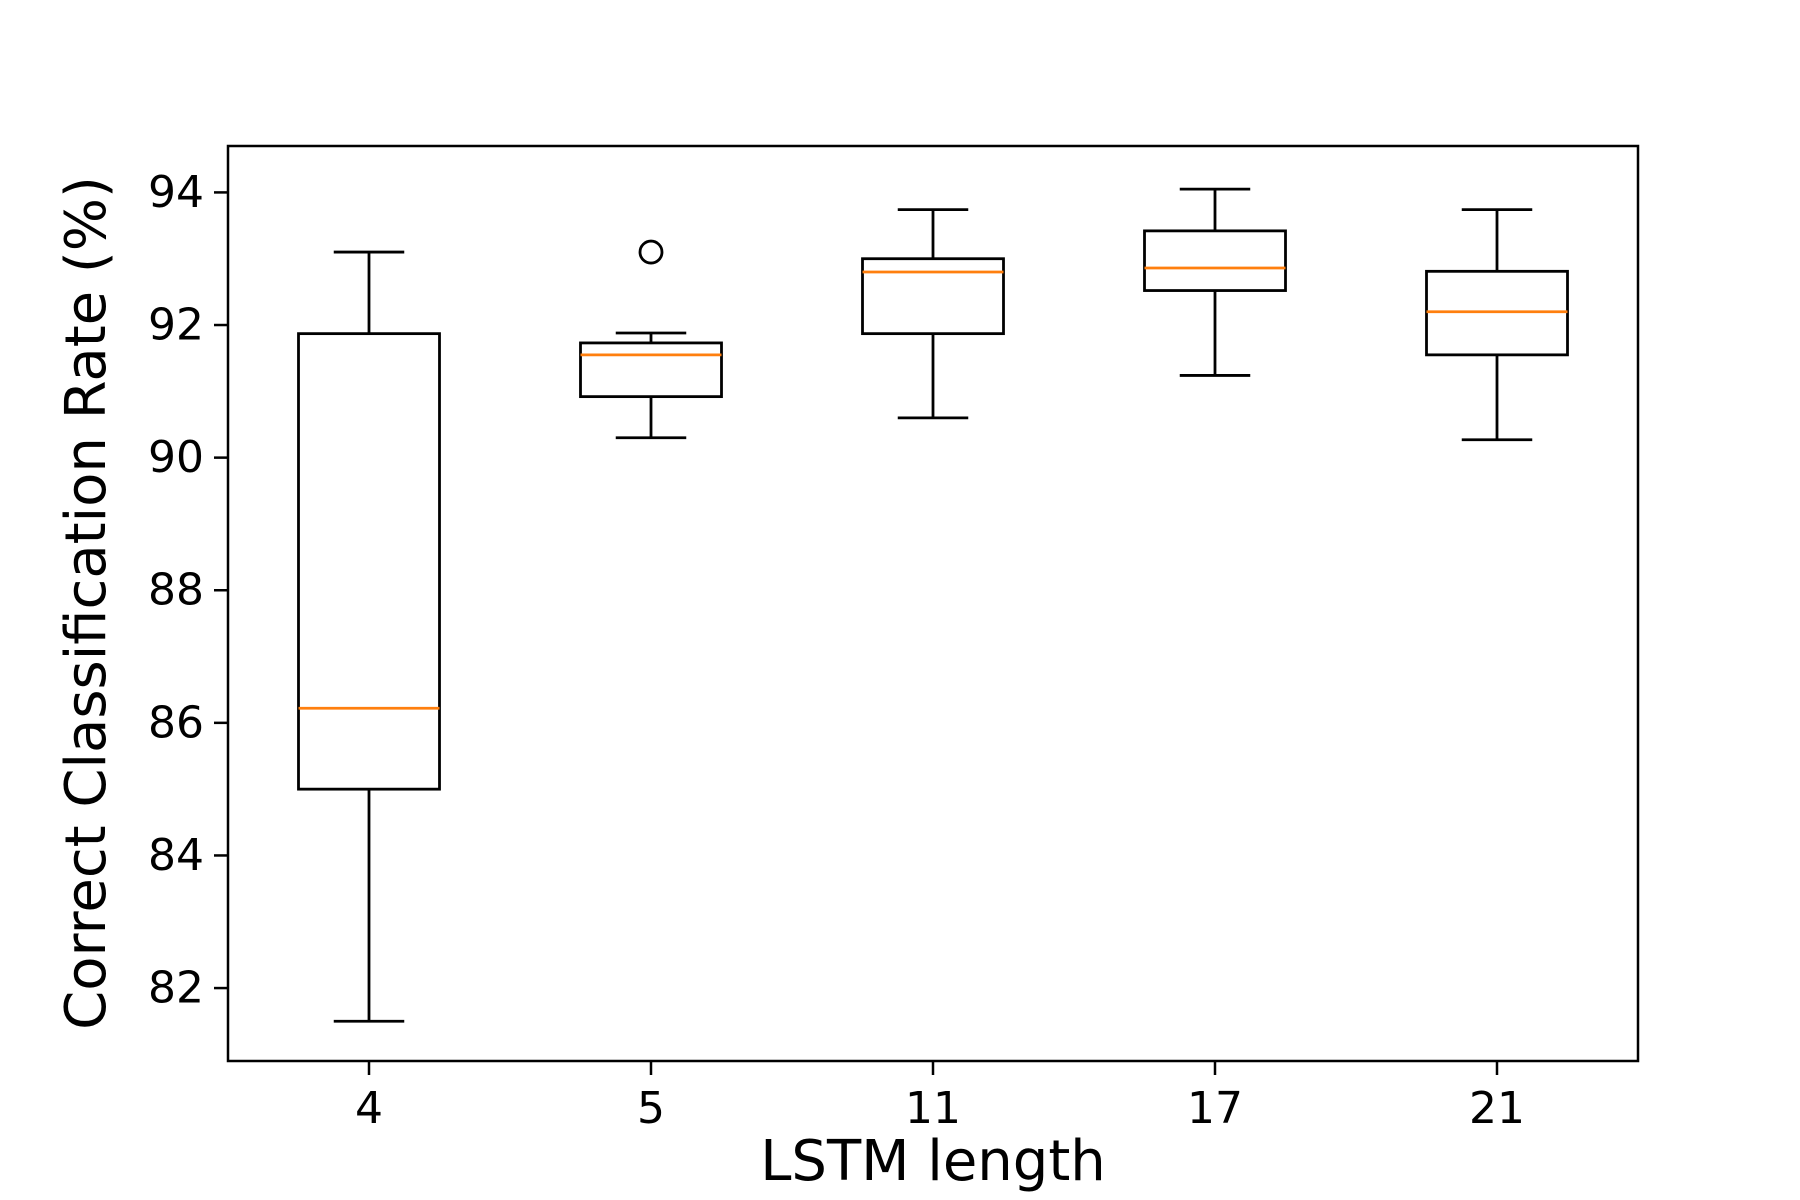 This screenshot has height=1200, width=1800. I want to click on y-tick-label: 86, so click(176, 722).